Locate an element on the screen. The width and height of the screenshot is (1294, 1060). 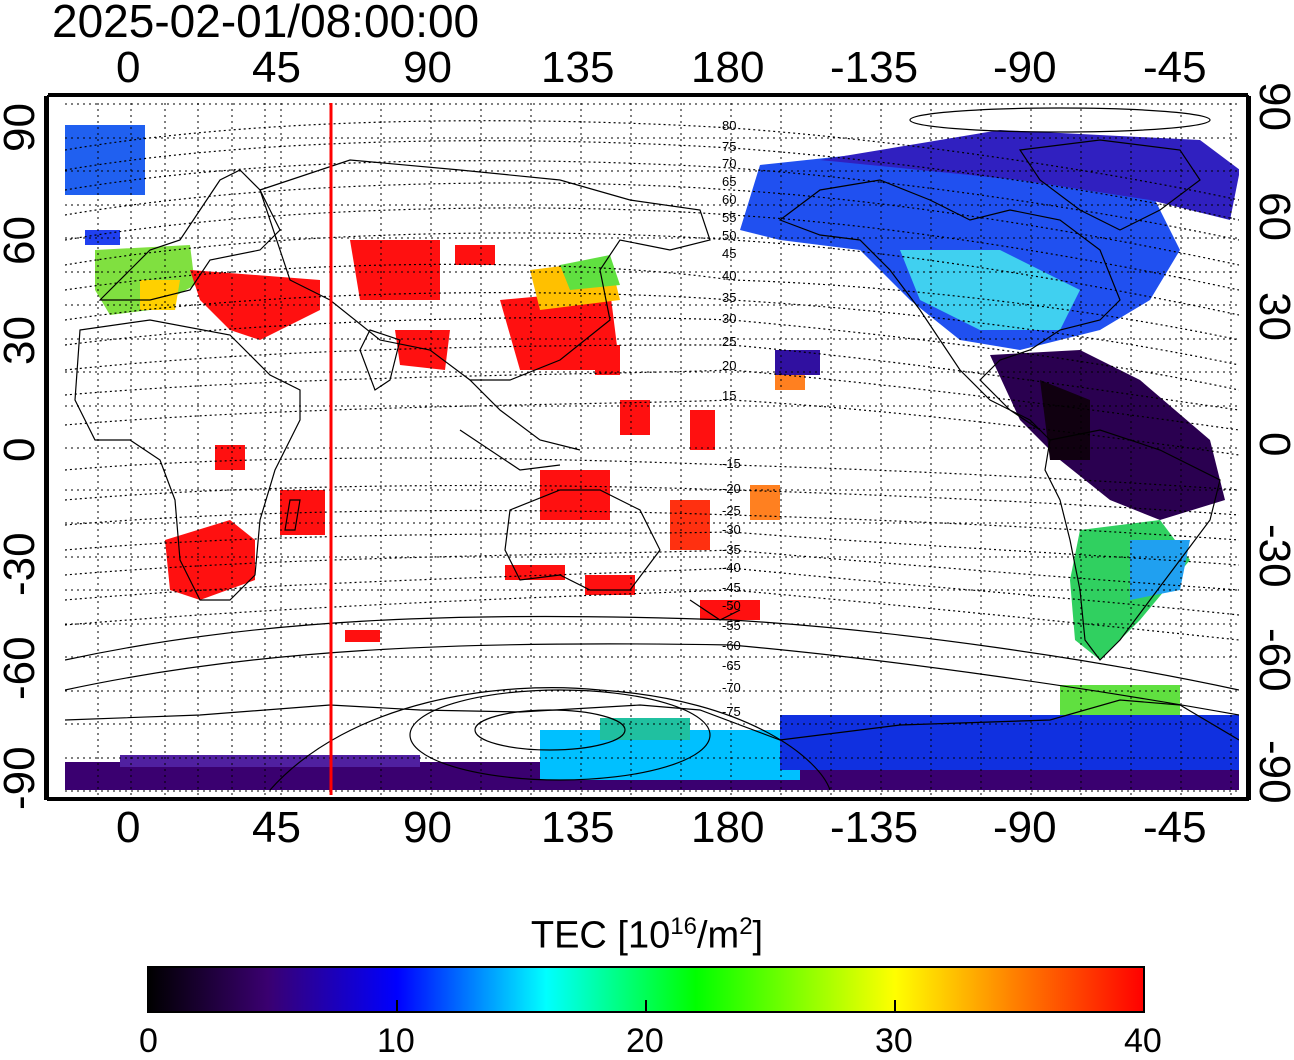
contour-label: -50 is located at coordinates (731, 605).